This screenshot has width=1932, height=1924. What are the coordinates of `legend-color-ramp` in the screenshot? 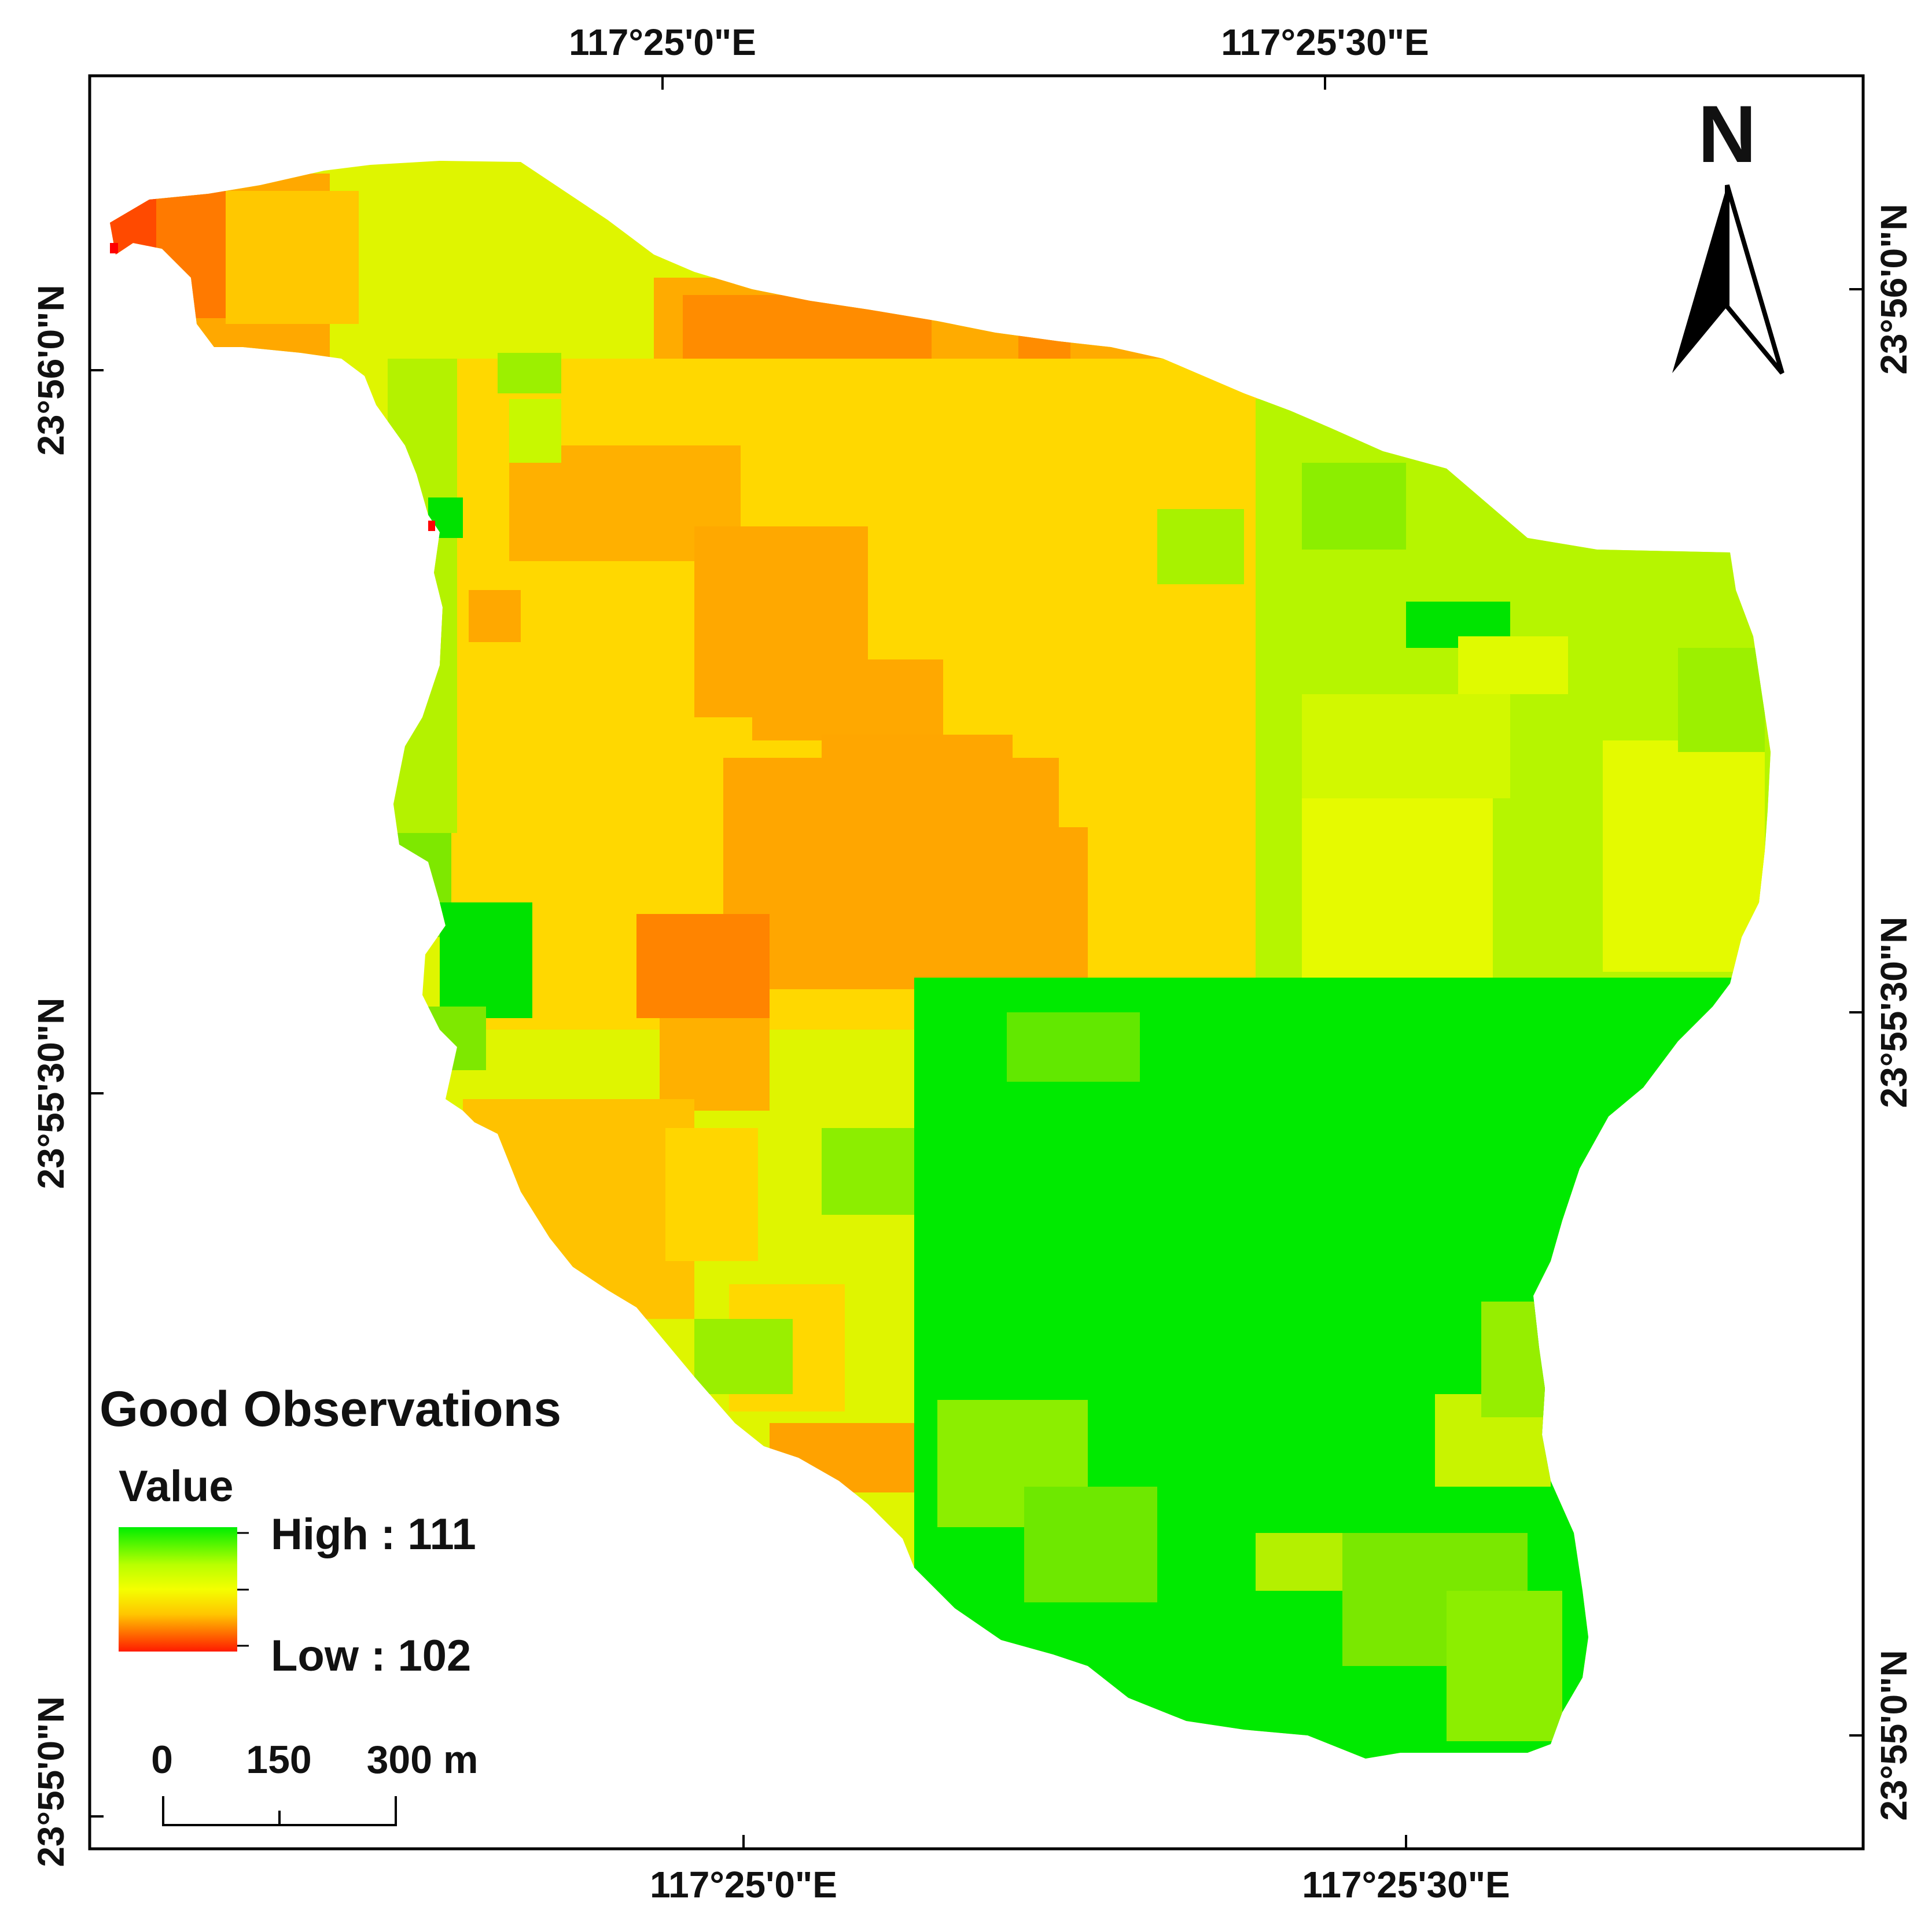 It's located at (178, 1589).